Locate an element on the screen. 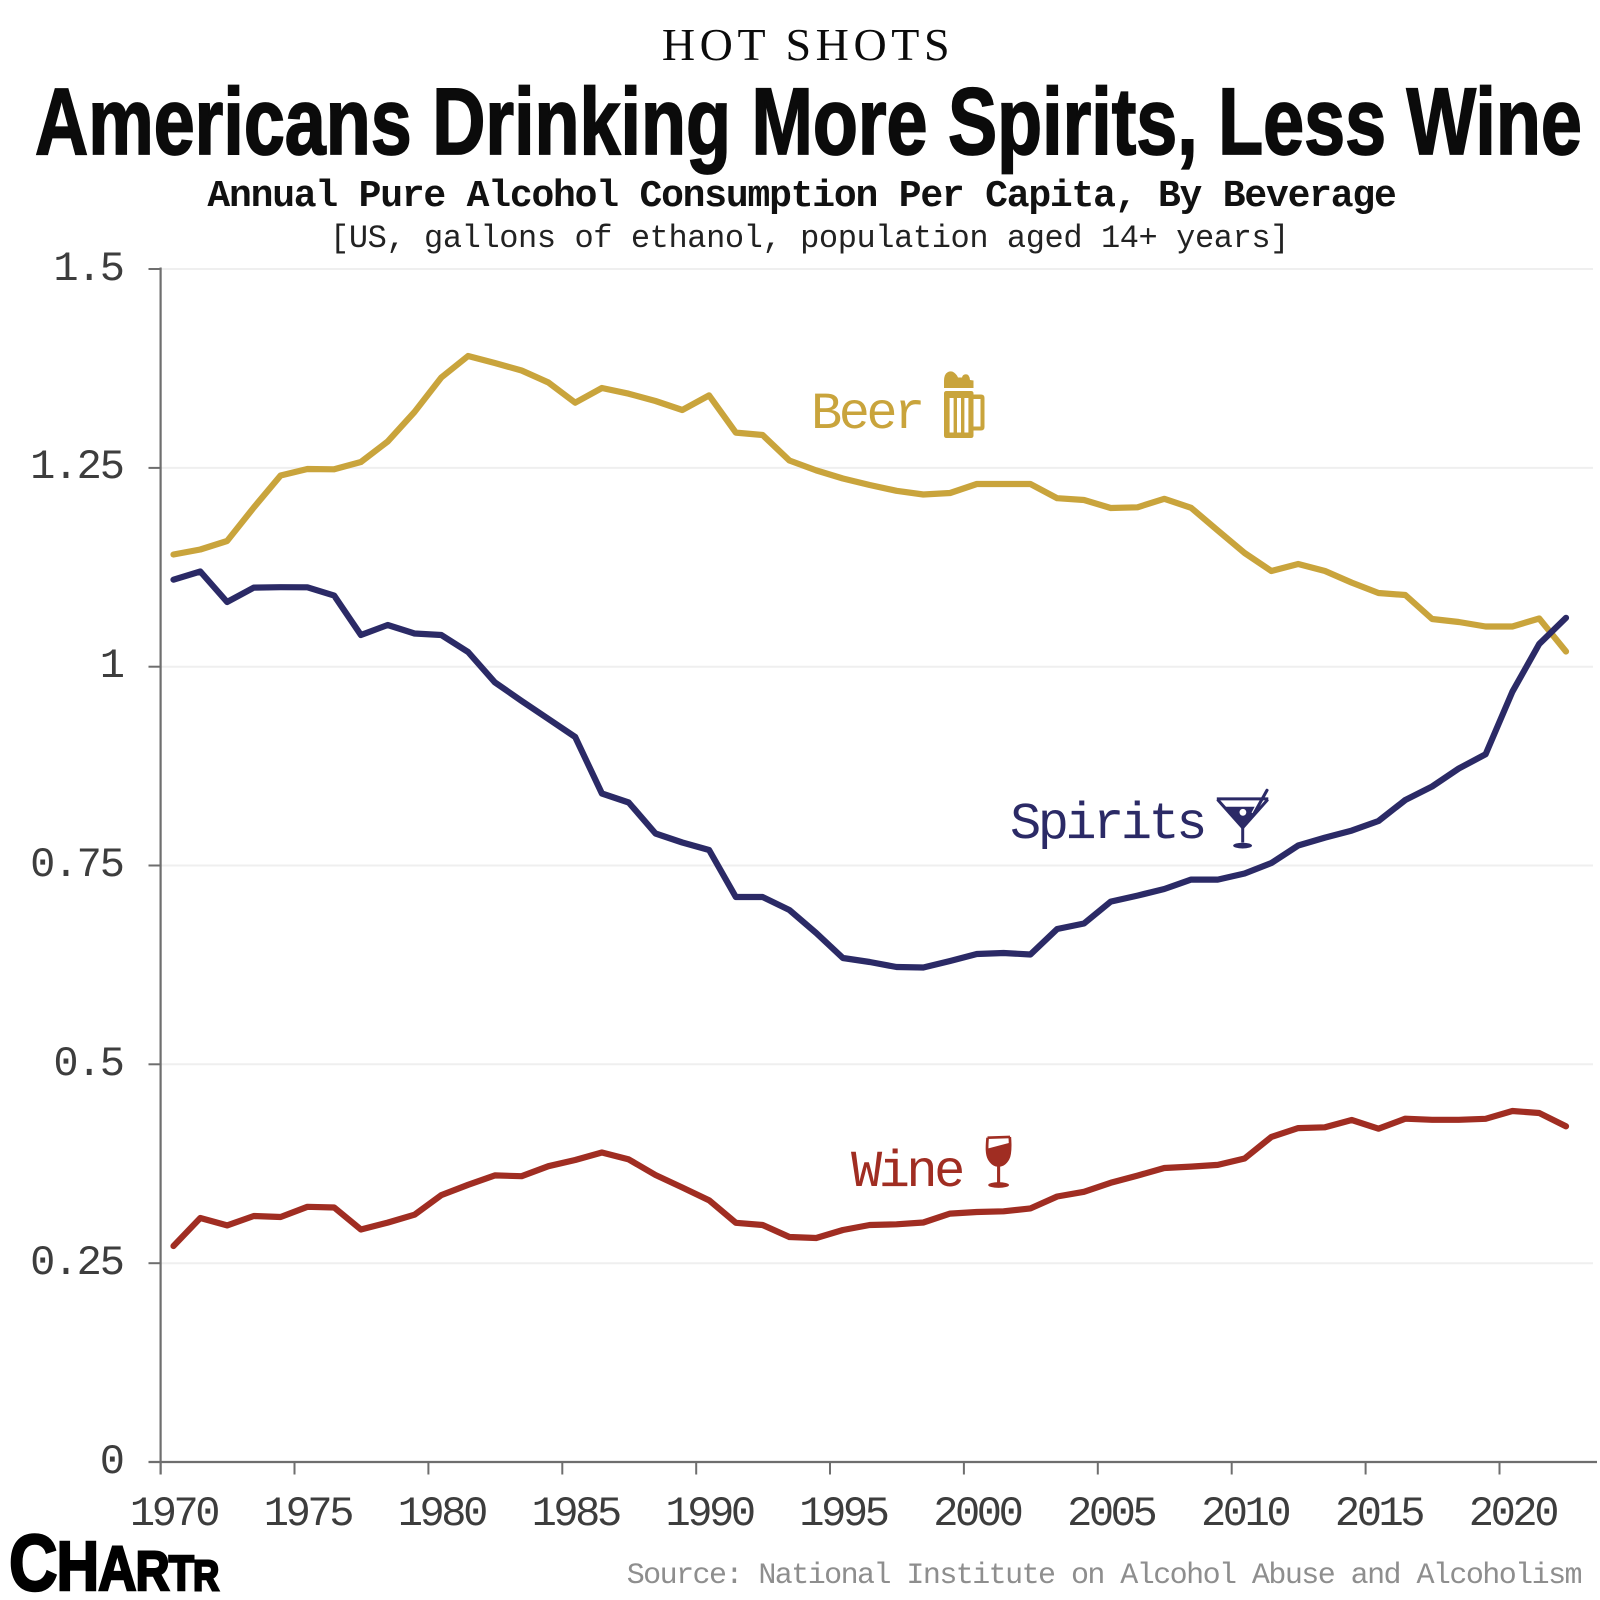  svg-text: CHARTR is located at coordinates (114, 1564).